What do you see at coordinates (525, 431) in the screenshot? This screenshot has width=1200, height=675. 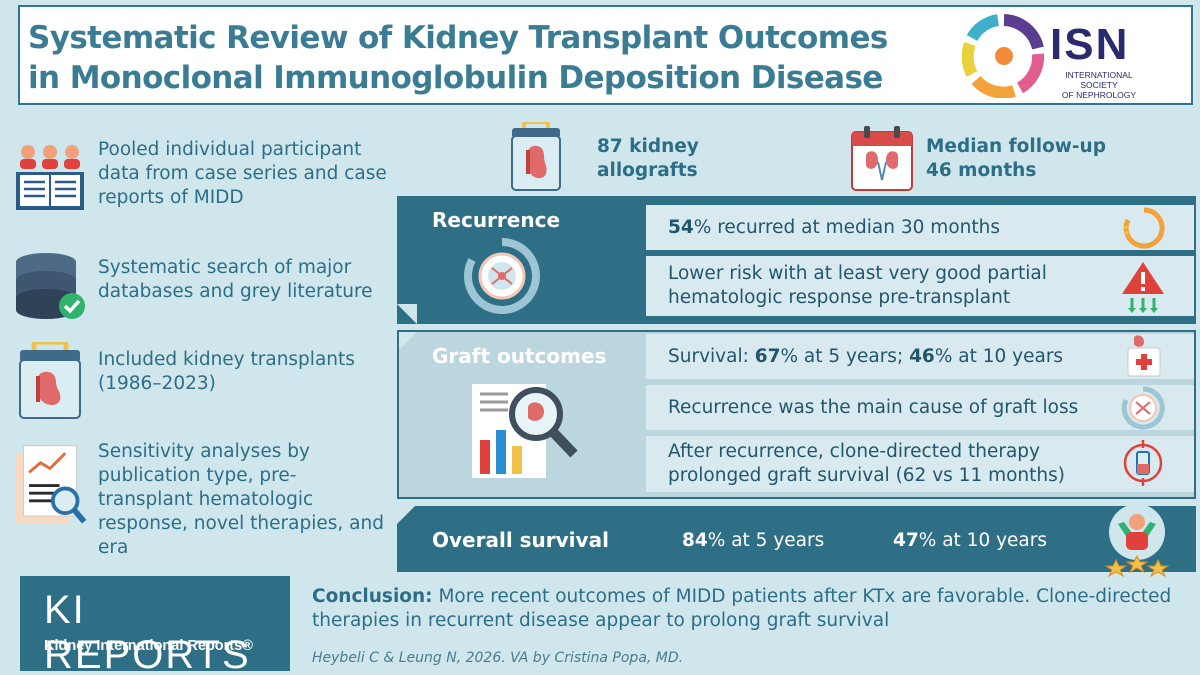 I see `magnifier-chart-icon` at bounding box center [525, 431].